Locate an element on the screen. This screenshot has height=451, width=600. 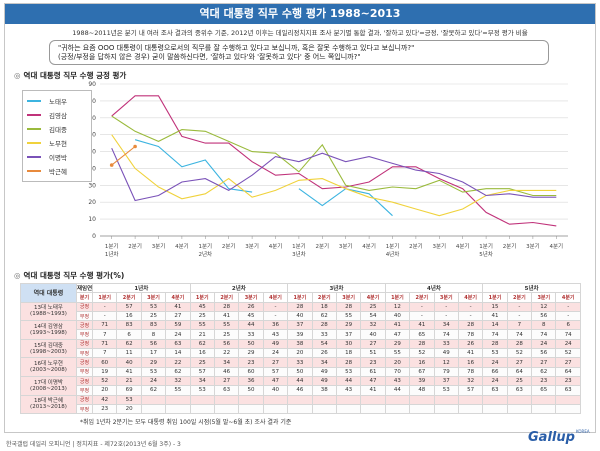
table-quarter-header: 3분기 is located at coordinates (446, 297).